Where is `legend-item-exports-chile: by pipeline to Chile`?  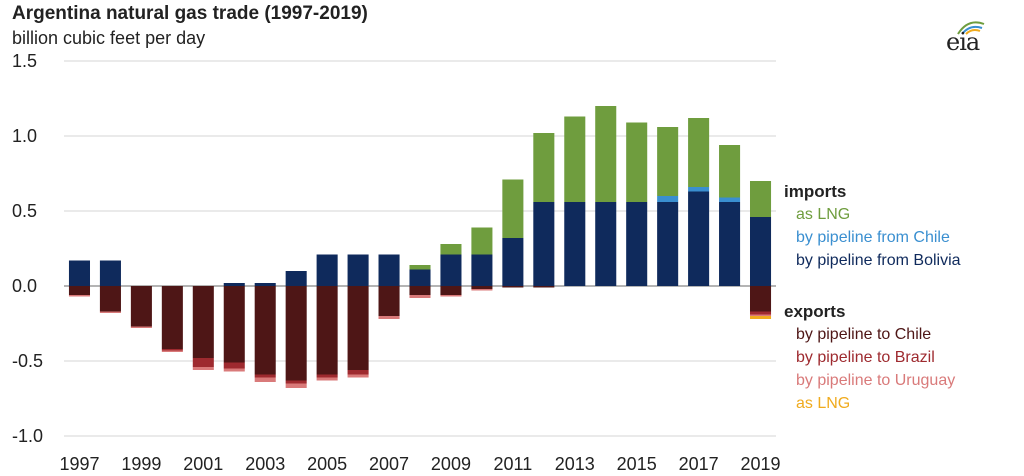
legend-item-exports-chile: by pipeline to Chile is located at coordinates (864, 334).